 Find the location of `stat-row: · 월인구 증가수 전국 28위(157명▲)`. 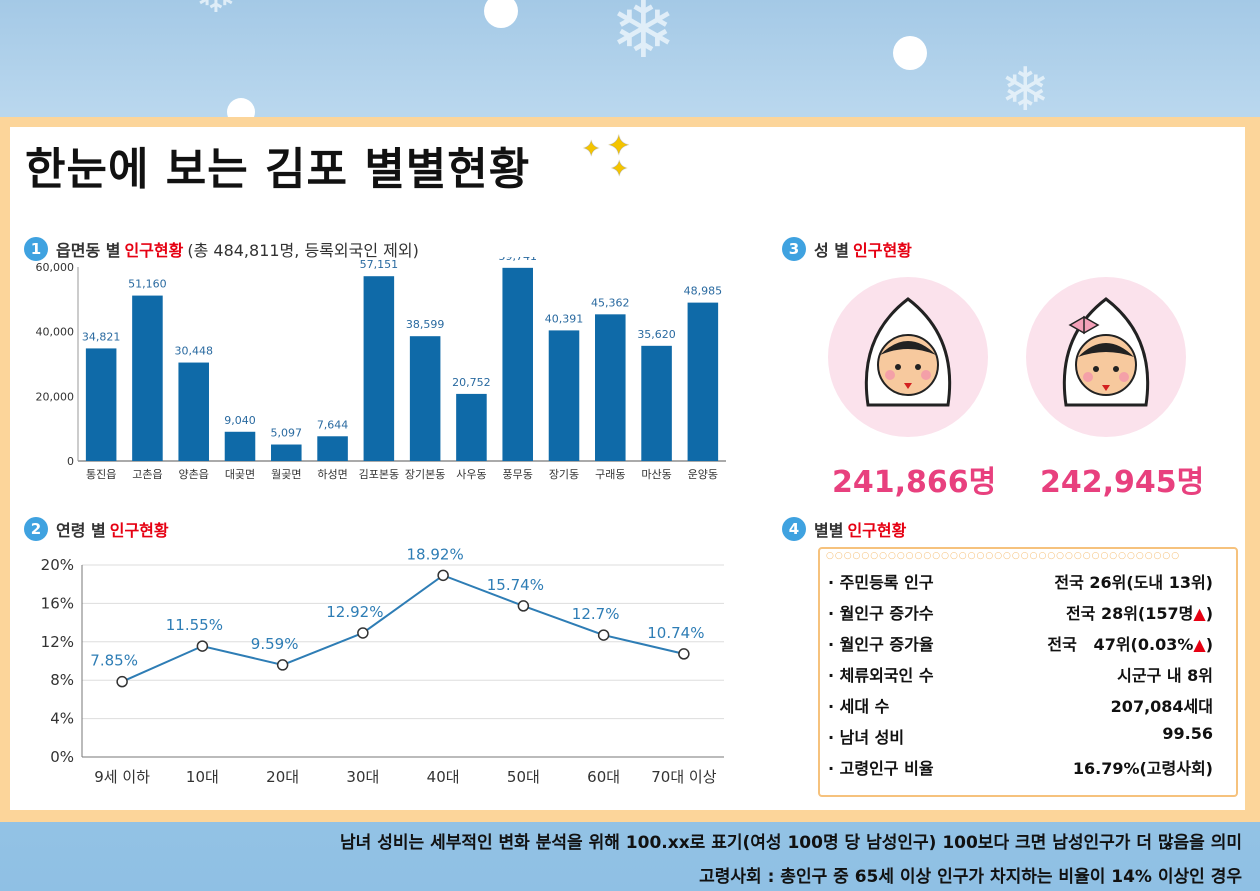

stat-row: · 월인구 증가수 전국 28위(157명▲) is located at coordinates (1020, 612).